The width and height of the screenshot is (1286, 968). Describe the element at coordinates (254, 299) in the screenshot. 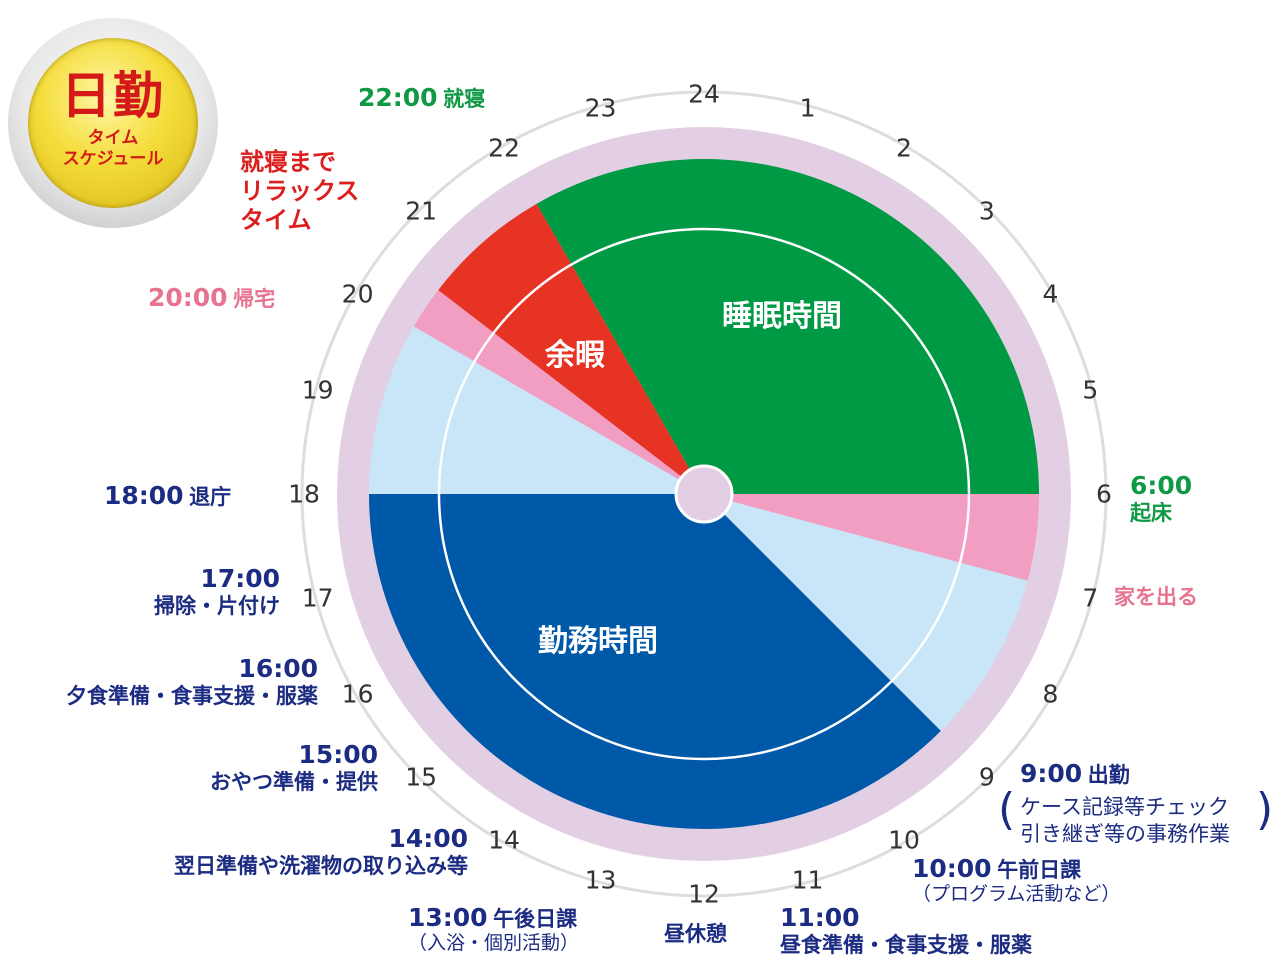

I see `event-2000-text: 帰宅` at that location.